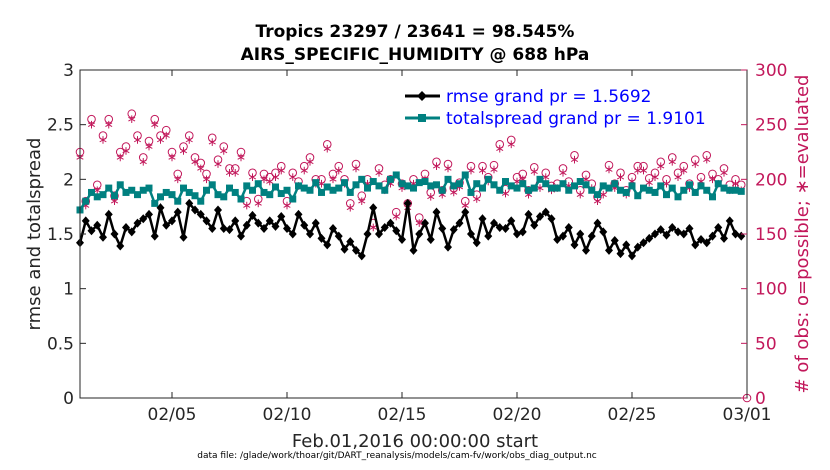 The width and height of the screenshot is (830, 470). I want to click on y-left-tick-label: 1.5, so click(60, 235).